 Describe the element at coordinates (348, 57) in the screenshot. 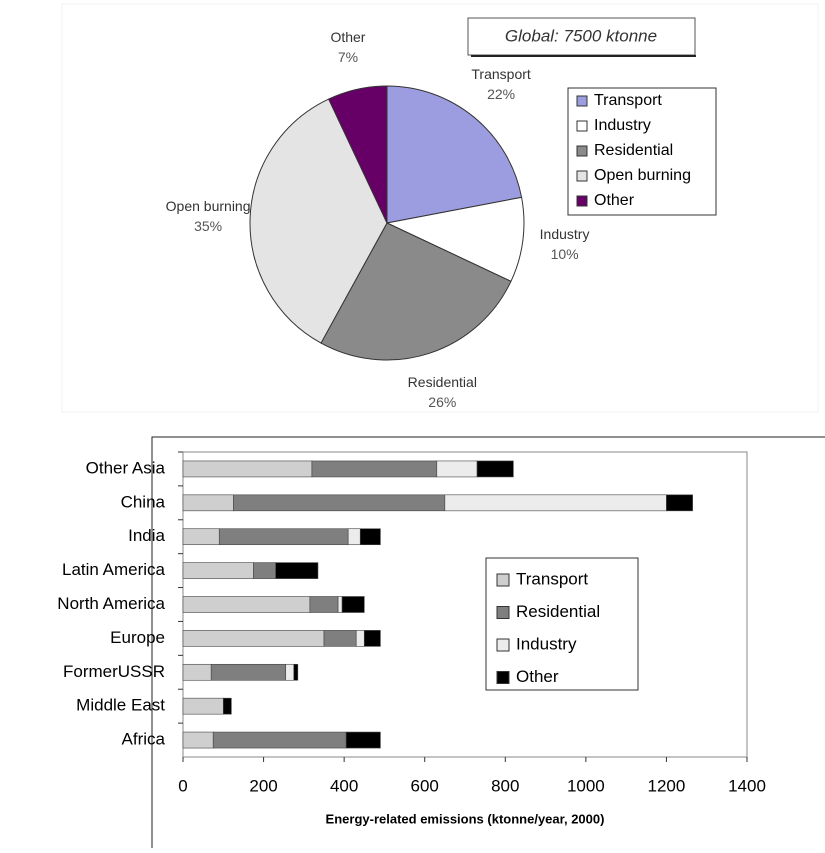

I see `slice-value-label: 7%` at that location.